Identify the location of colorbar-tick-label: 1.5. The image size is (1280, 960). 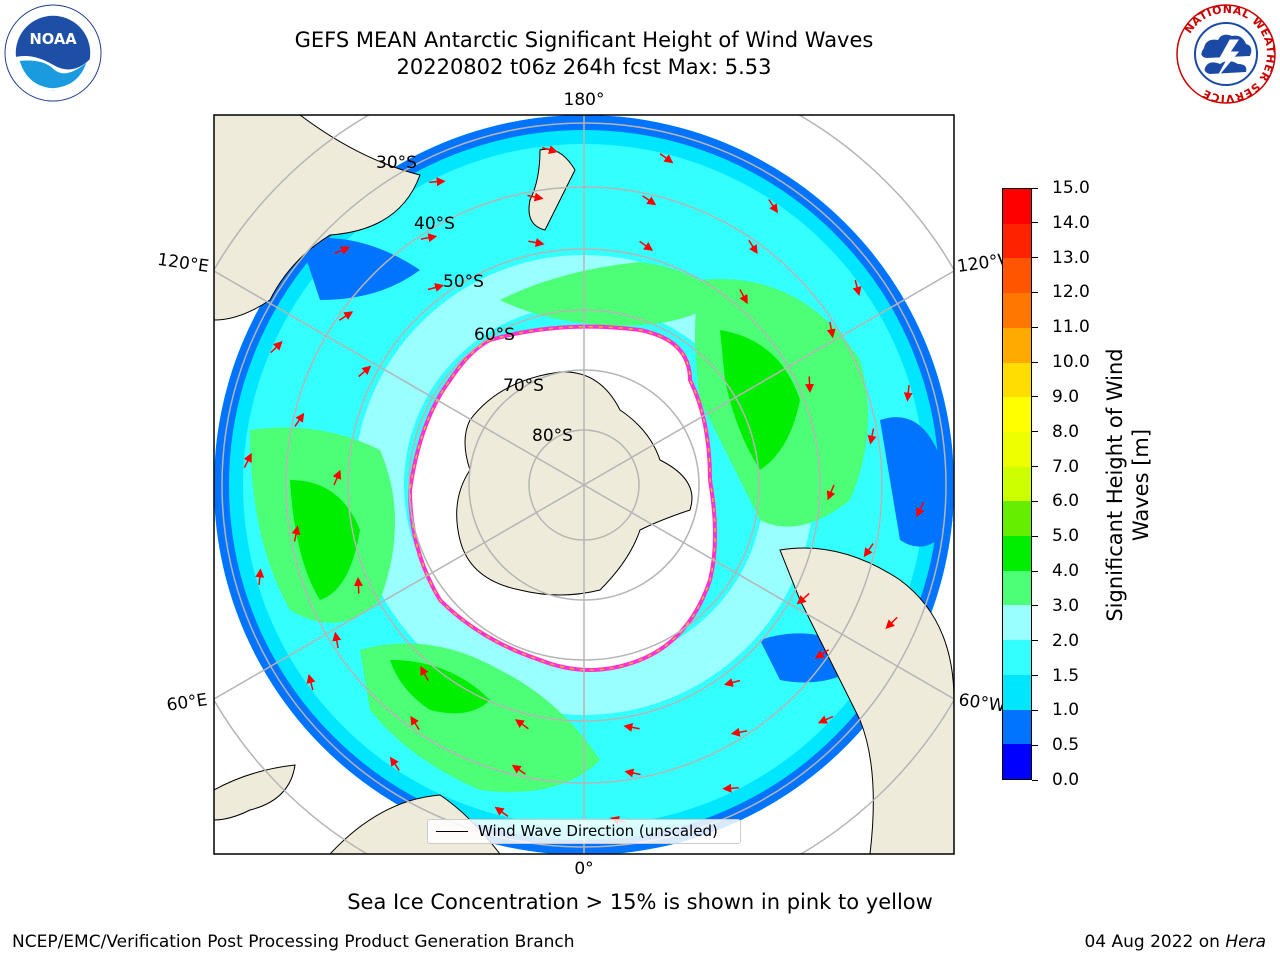
(1066, 675).